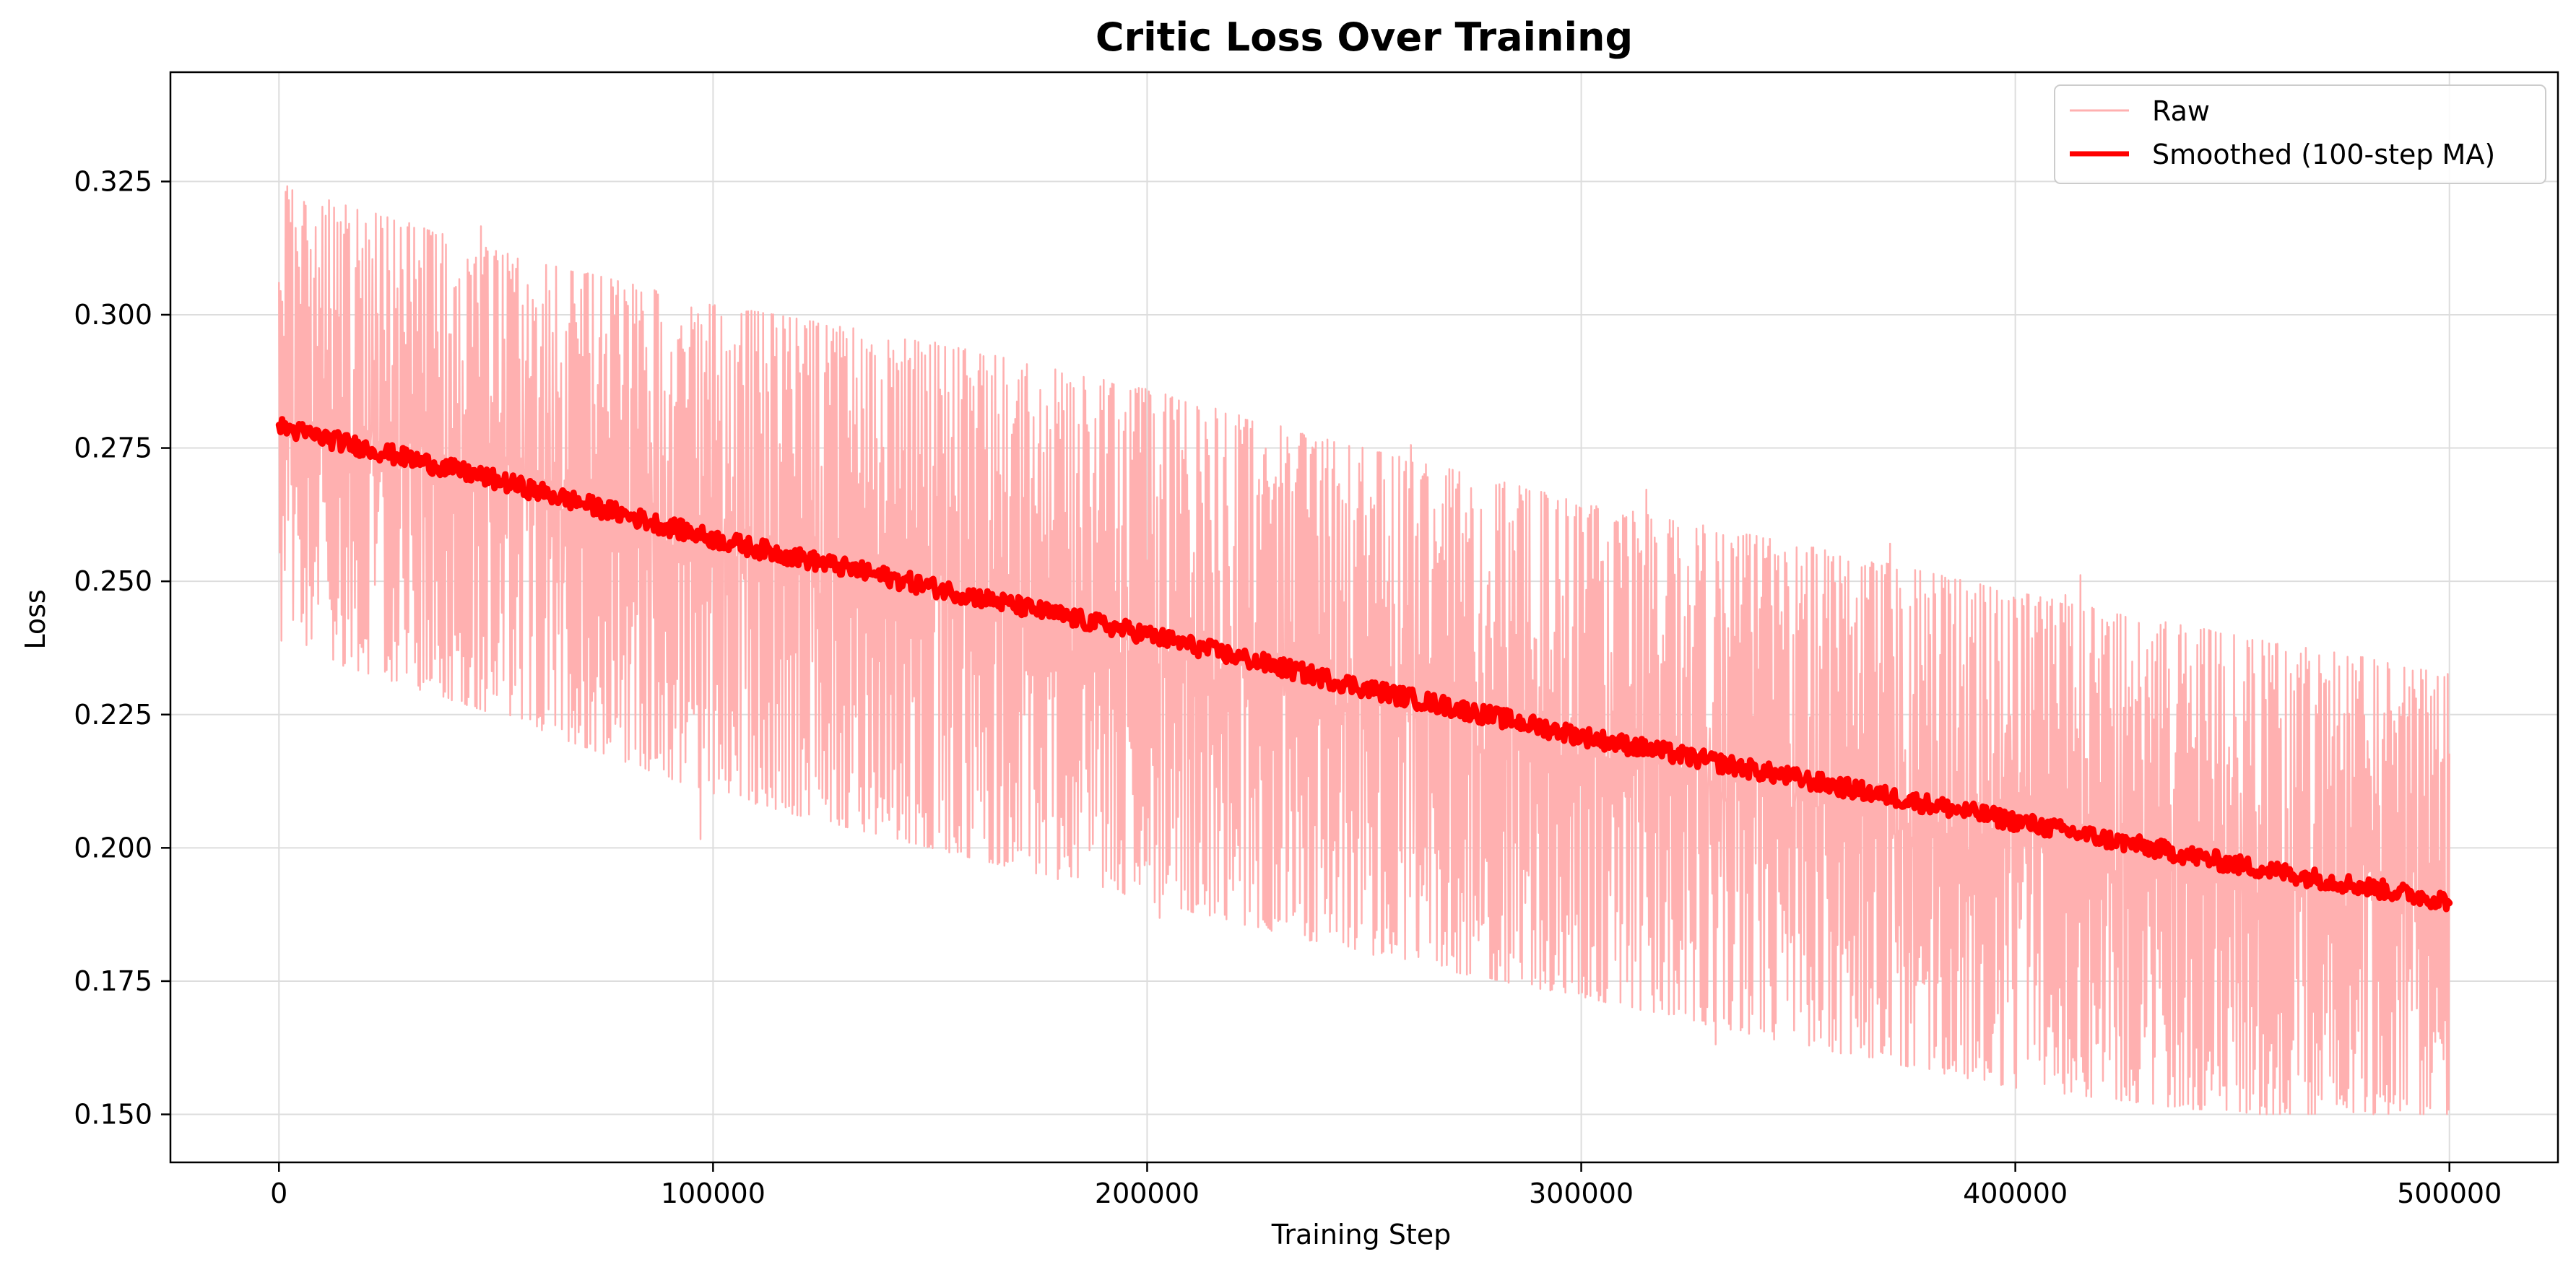  I want to click on x-tick-label-1: 100000, so click(713, 1193).